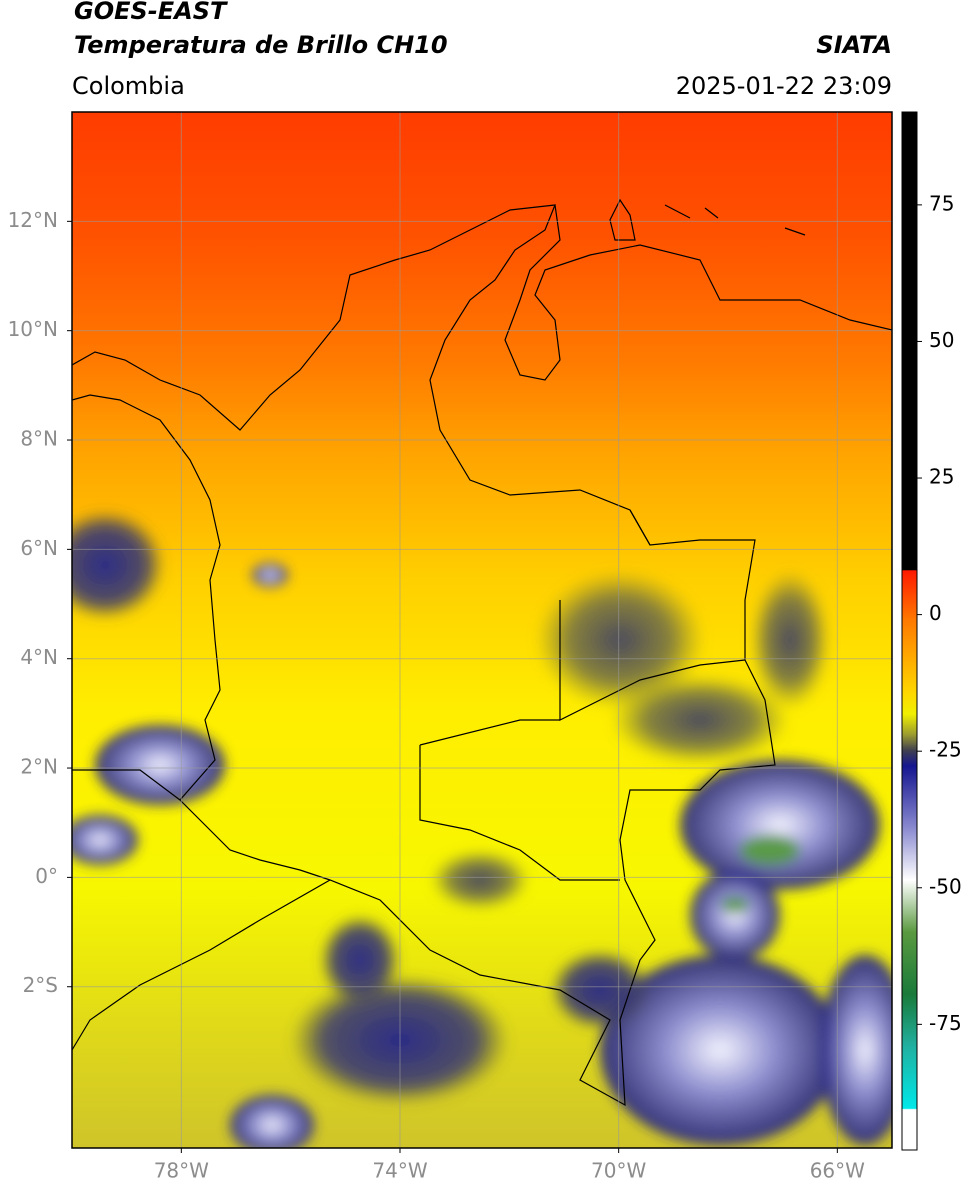 This screenshot has height=1194, width=966. I want to click on x-tick-label: 70°W, so click(618, 1171).